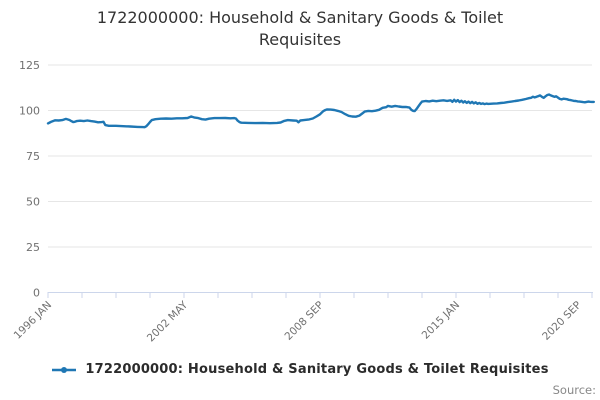 The height and width of the screenshot is (400, 600). Describe the element at coordinates (33, 320) in the screenshot. I see `x-tick-label: 1996 JAN` at that location.